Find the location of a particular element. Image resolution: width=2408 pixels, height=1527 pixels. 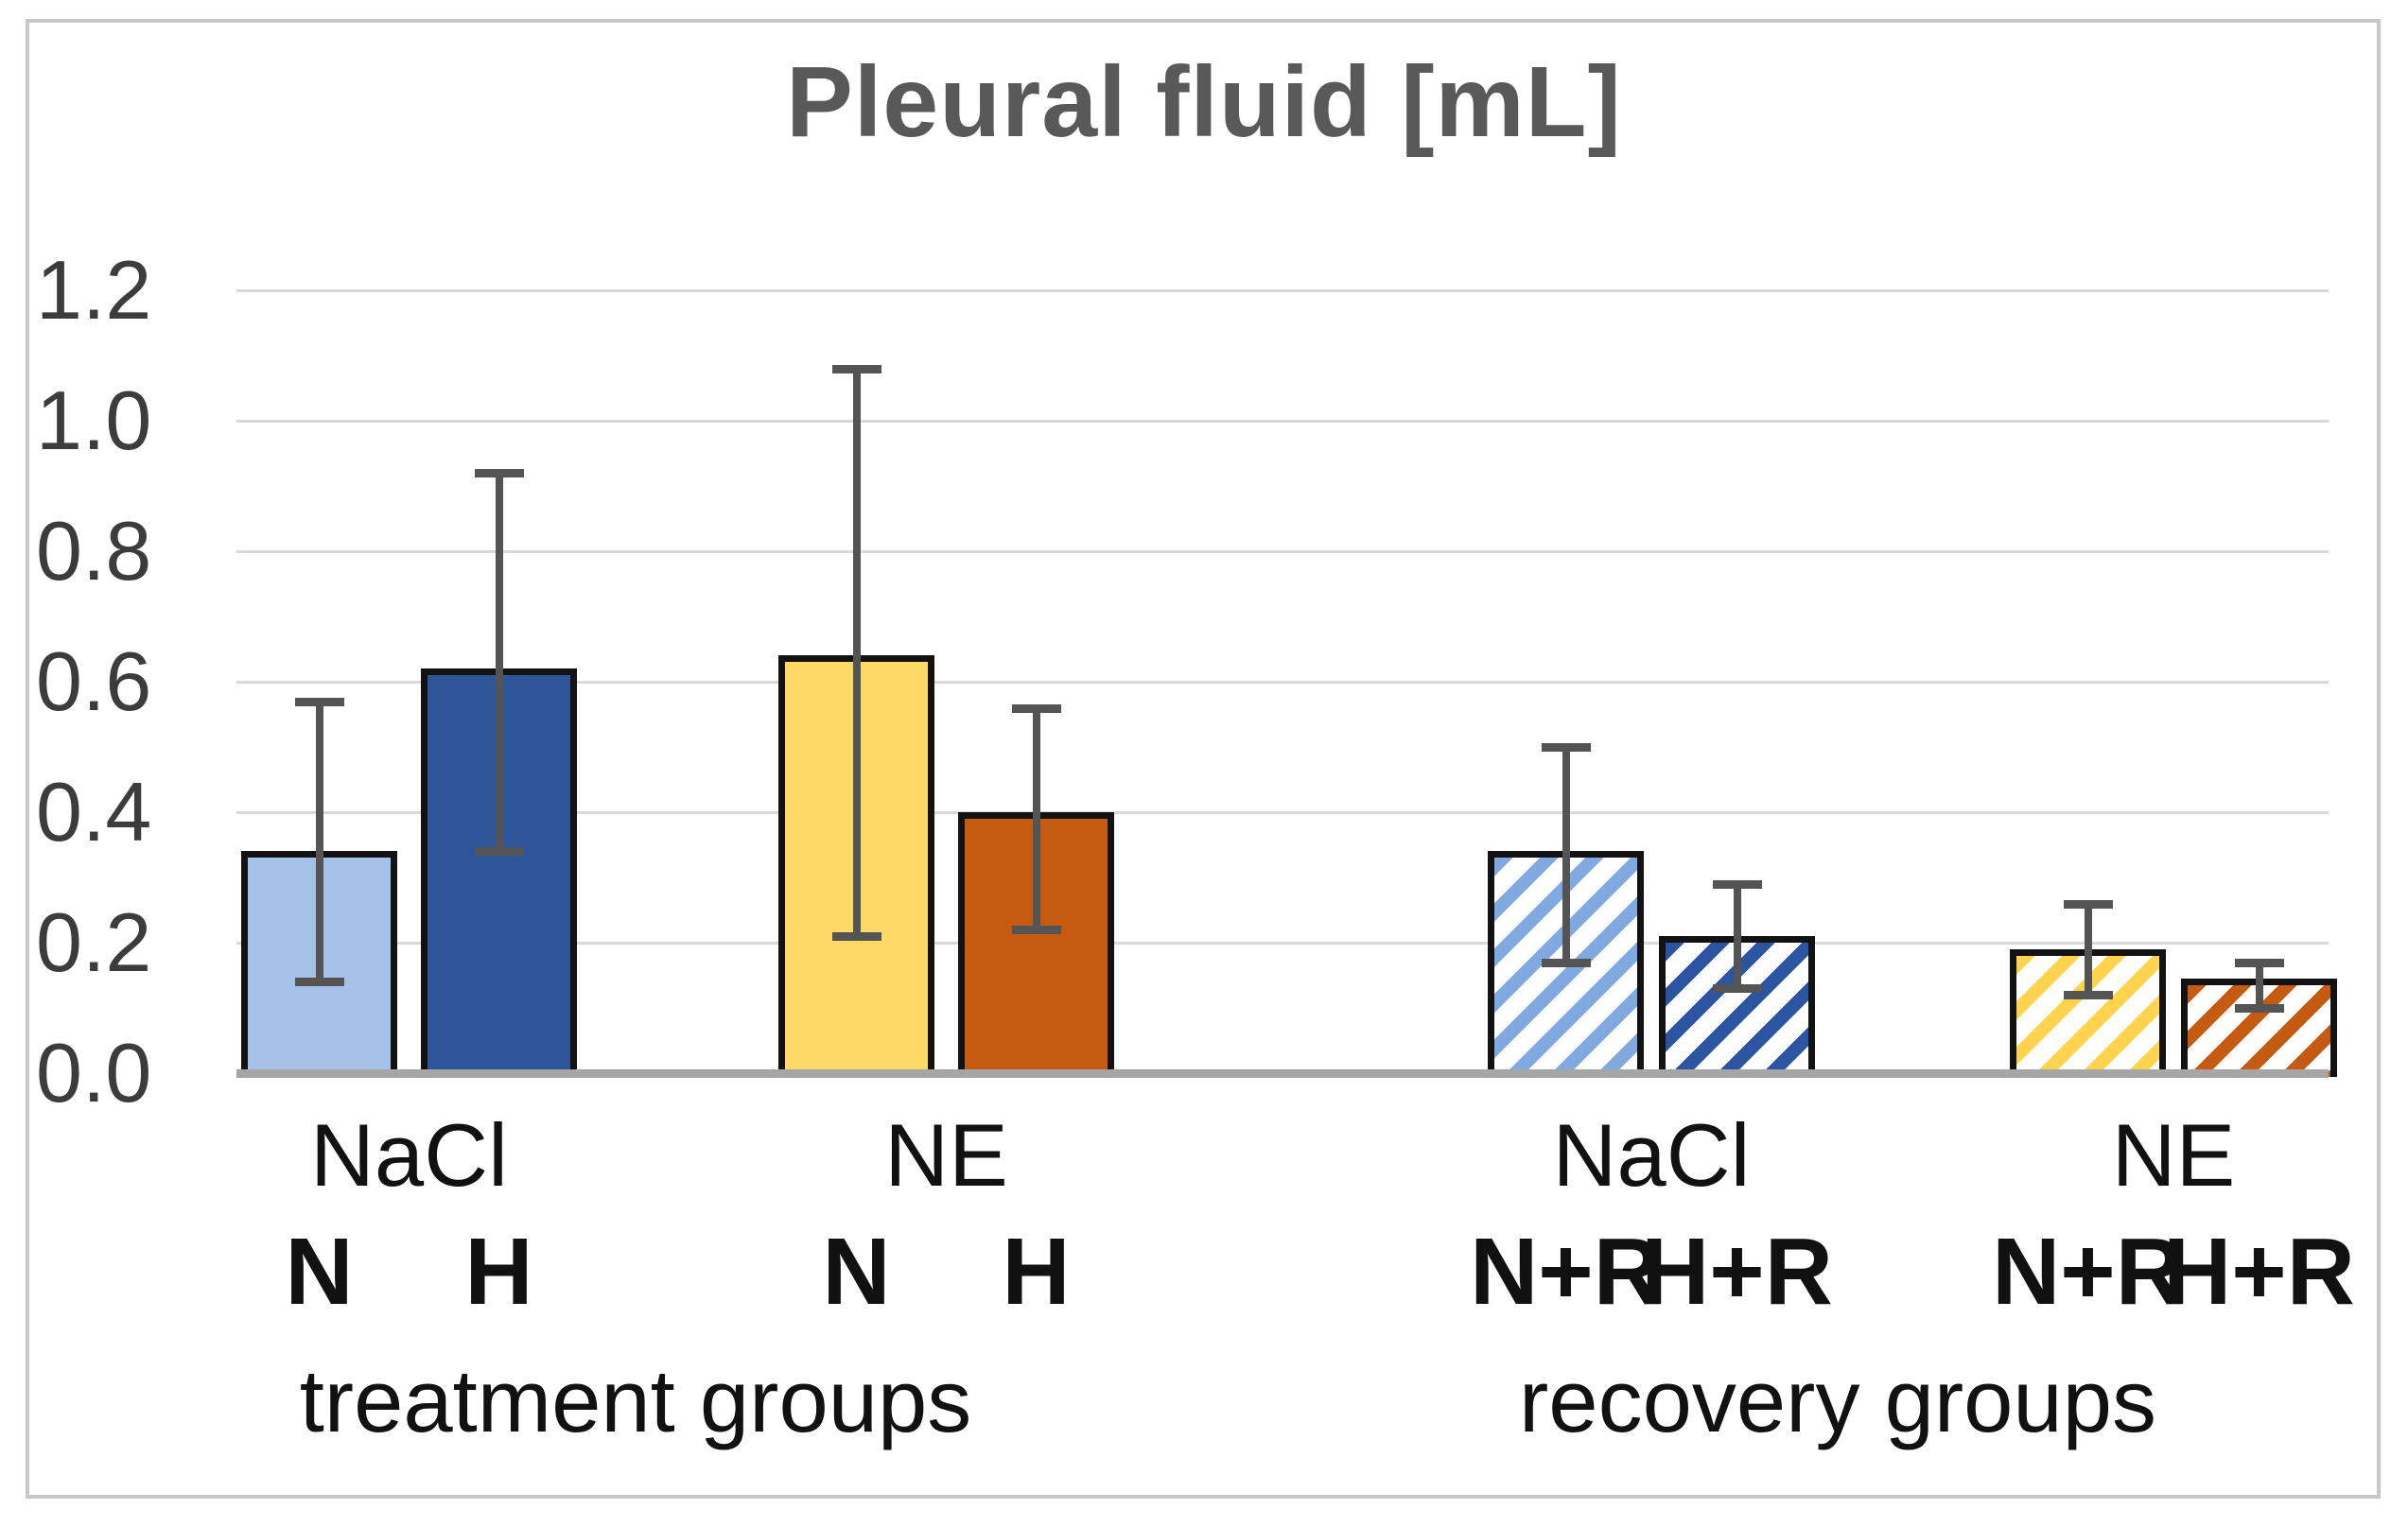

x-label-code-ne-h-r: H+R is located at coordinates (2259, 1272).